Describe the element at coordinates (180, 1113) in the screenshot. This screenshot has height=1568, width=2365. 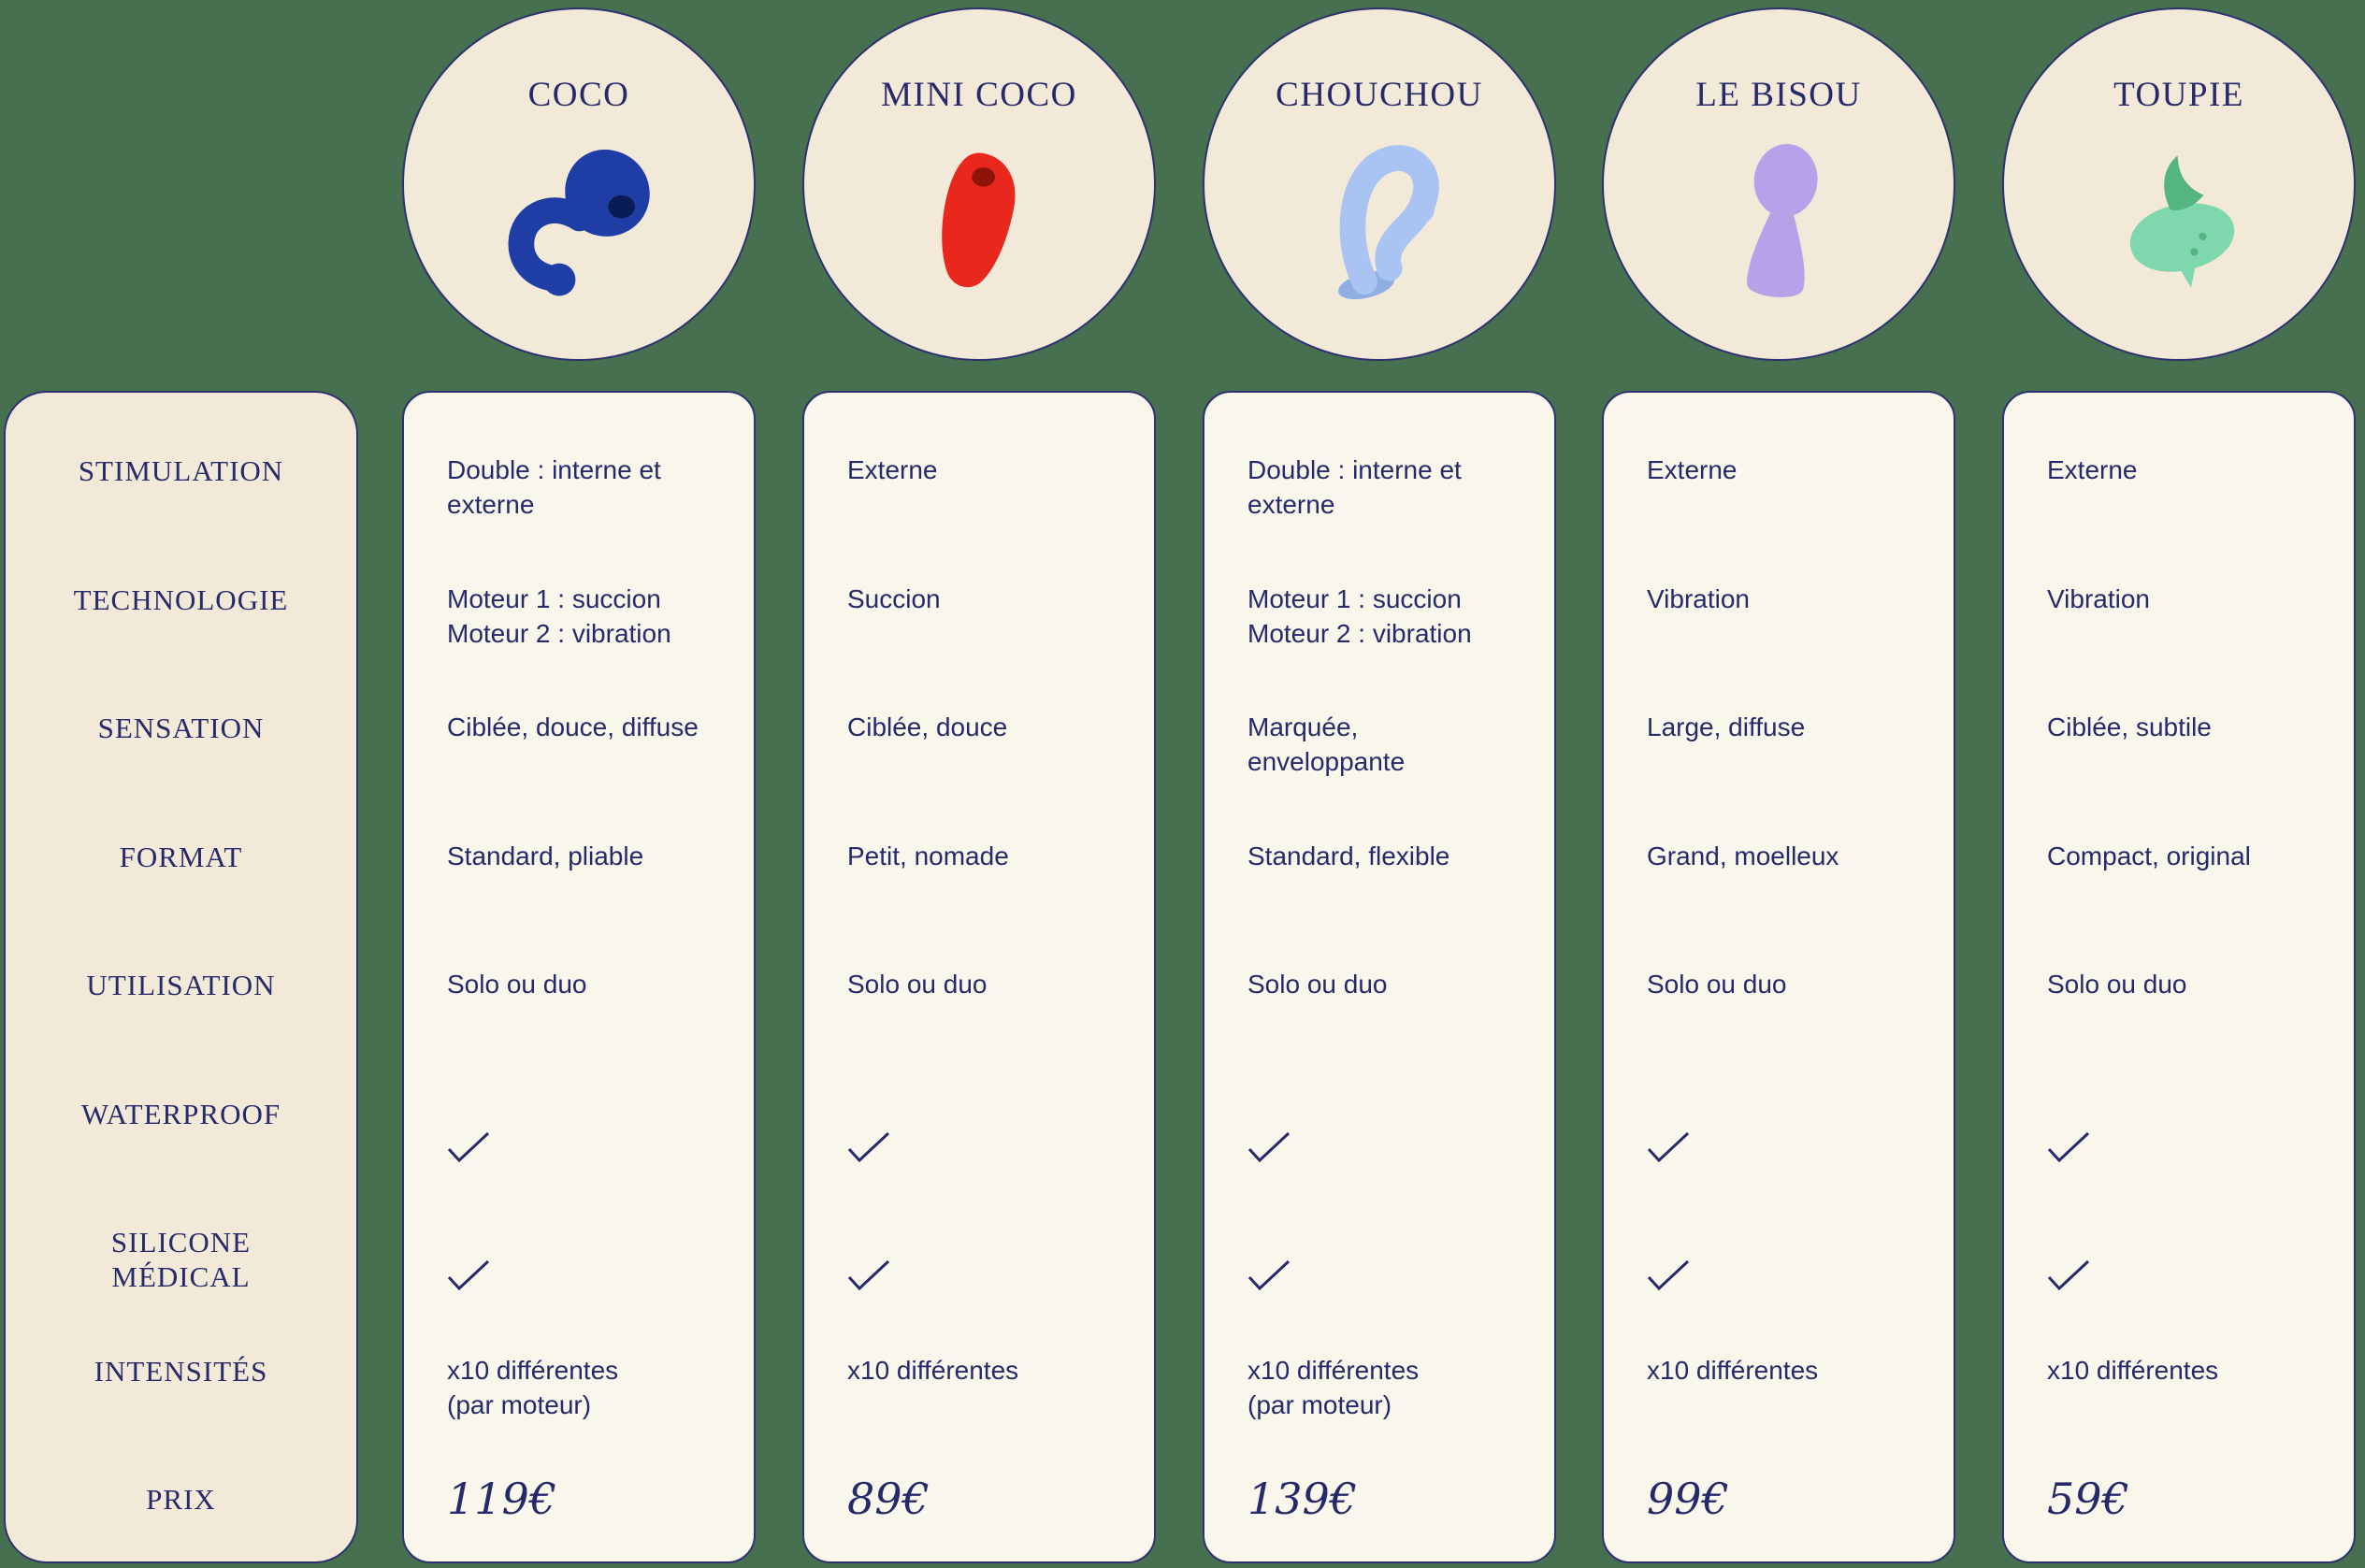
I see `row-label-waterproof: WATERPROOF` at that location.